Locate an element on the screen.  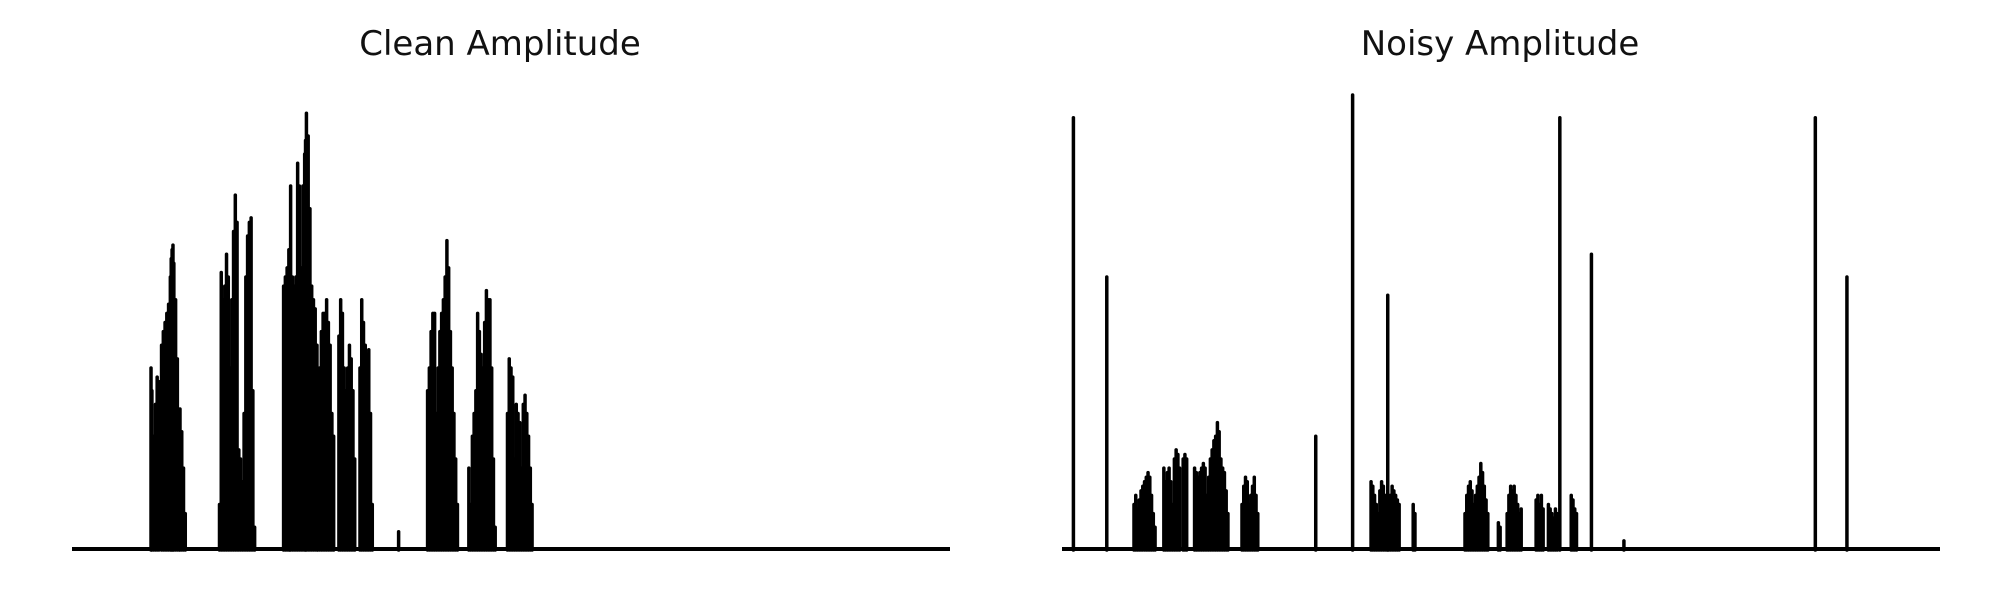
chart-title: Clean Amplitude is located at coordinates (500, 44).